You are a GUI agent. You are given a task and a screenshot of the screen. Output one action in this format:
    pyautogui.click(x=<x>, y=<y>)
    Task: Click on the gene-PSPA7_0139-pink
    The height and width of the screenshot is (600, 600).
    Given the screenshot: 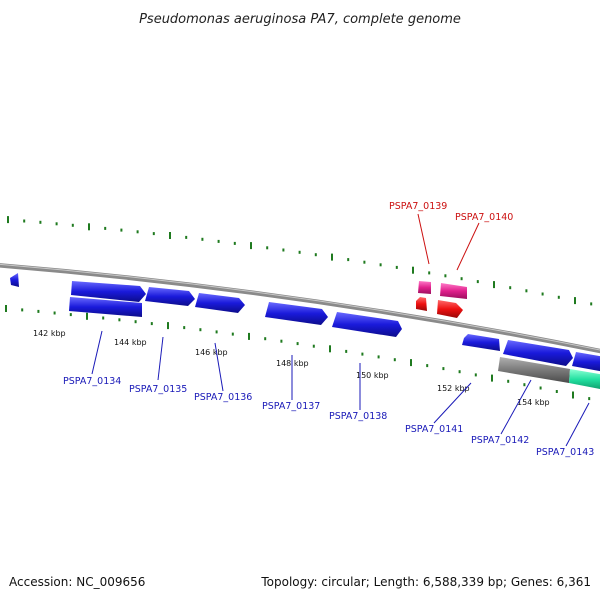 What is the action you would take?
    pyautogui.click(x=424, y=287)
    